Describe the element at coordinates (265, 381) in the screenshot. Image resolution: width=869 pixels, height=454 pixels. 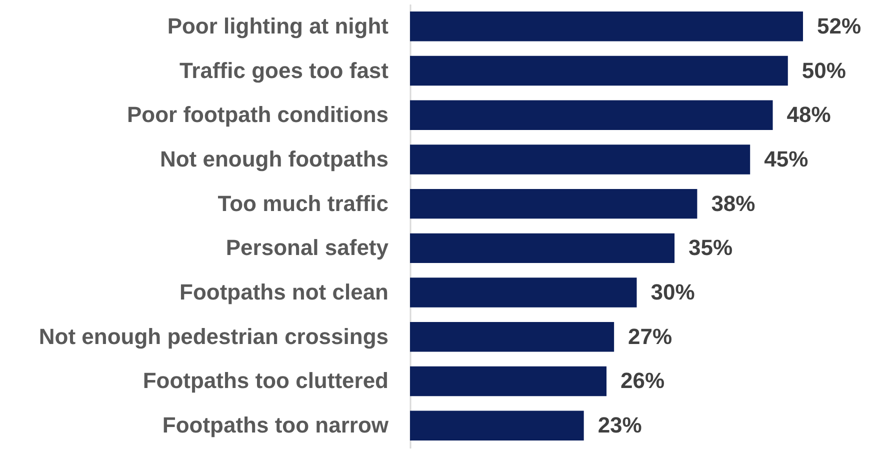
I see `y-tick-label: Footpaths too cluttered` at that location.